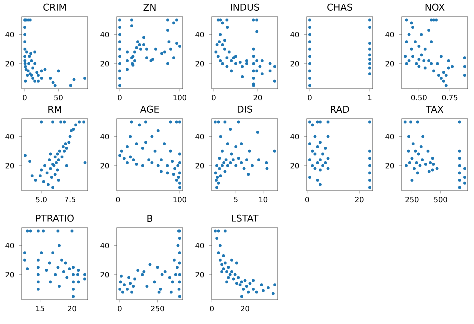 The width and height of the screenshot is (474, 324). Describe the element at coordinates (150, 7) in the screenshot. I see `chart-title: ZN` at that location.